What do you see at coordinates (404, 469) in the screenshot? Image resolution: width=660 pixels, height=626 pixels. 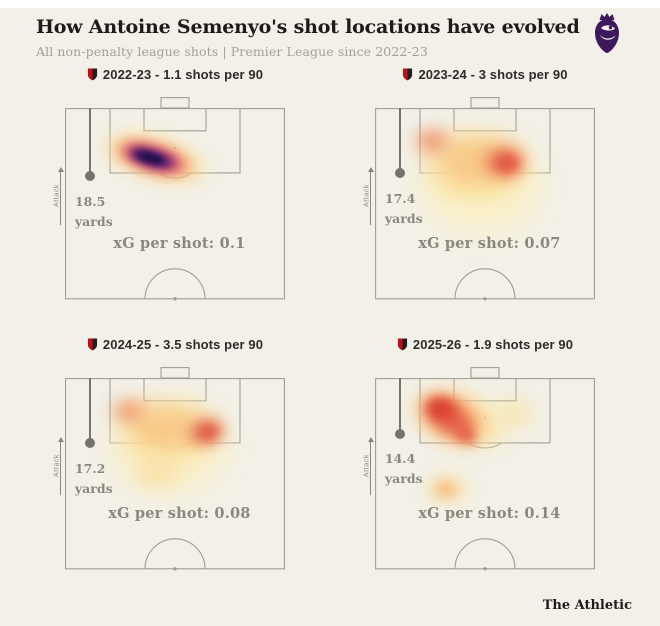 I see `avg-distance-label: 14.4 yards` at bounding box center [404, 469].